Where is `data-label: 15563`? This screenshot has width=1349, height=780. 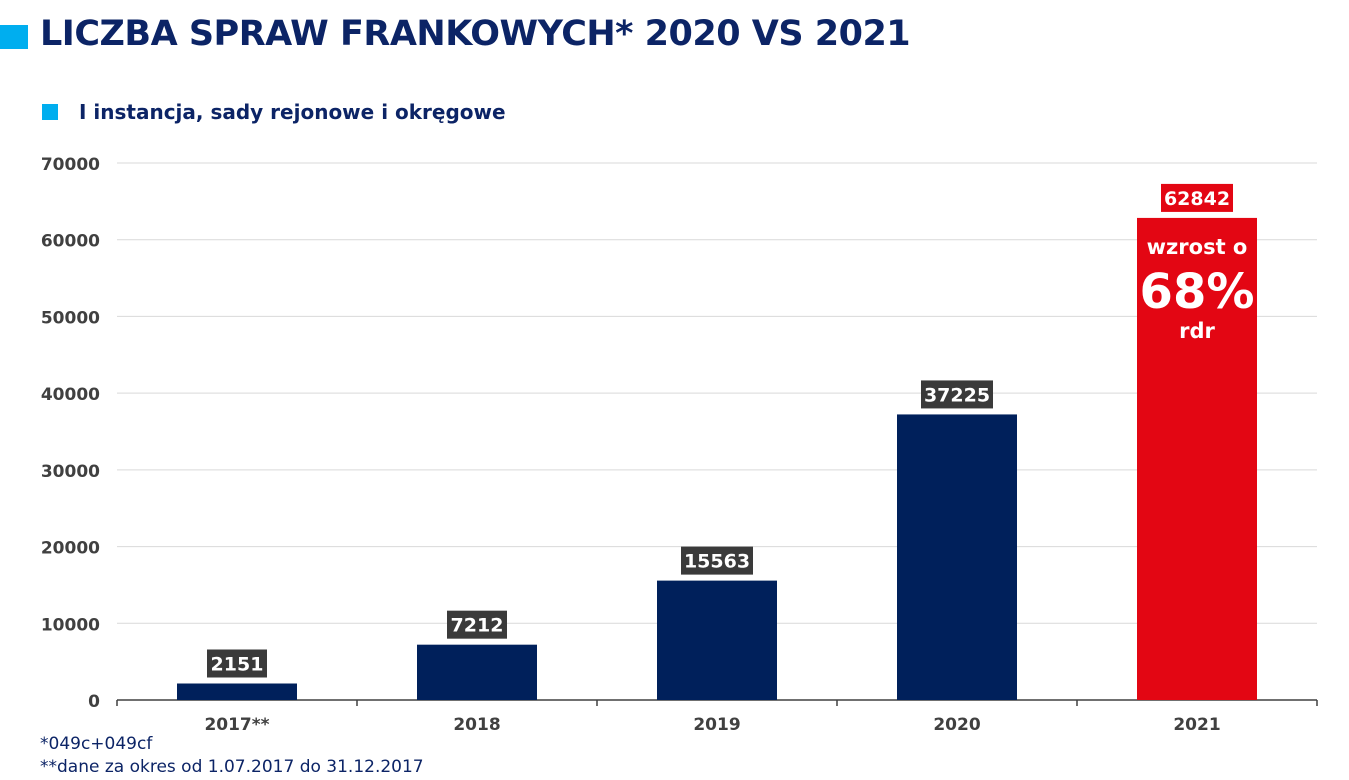 data-label: 15563 is located at coordinates (717, 562).